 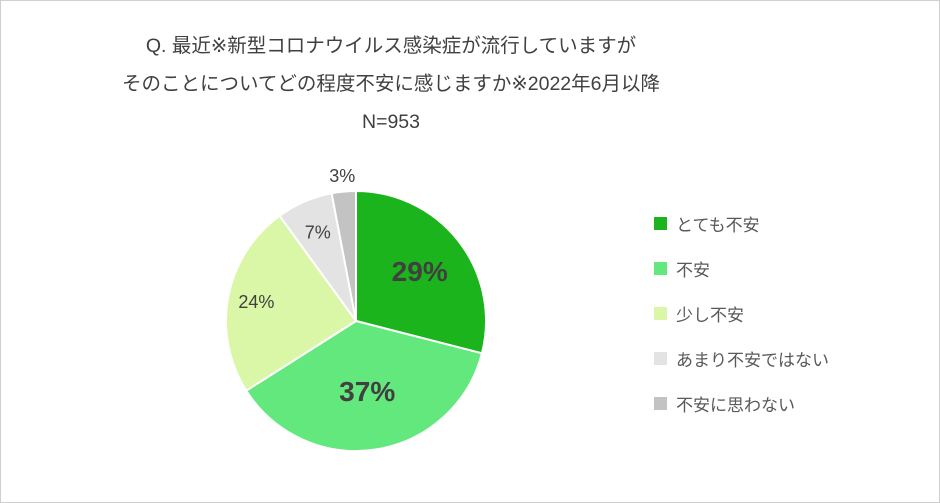 I want to click on legend-item-5: 不安に思わない, so click(x=741, y=403).